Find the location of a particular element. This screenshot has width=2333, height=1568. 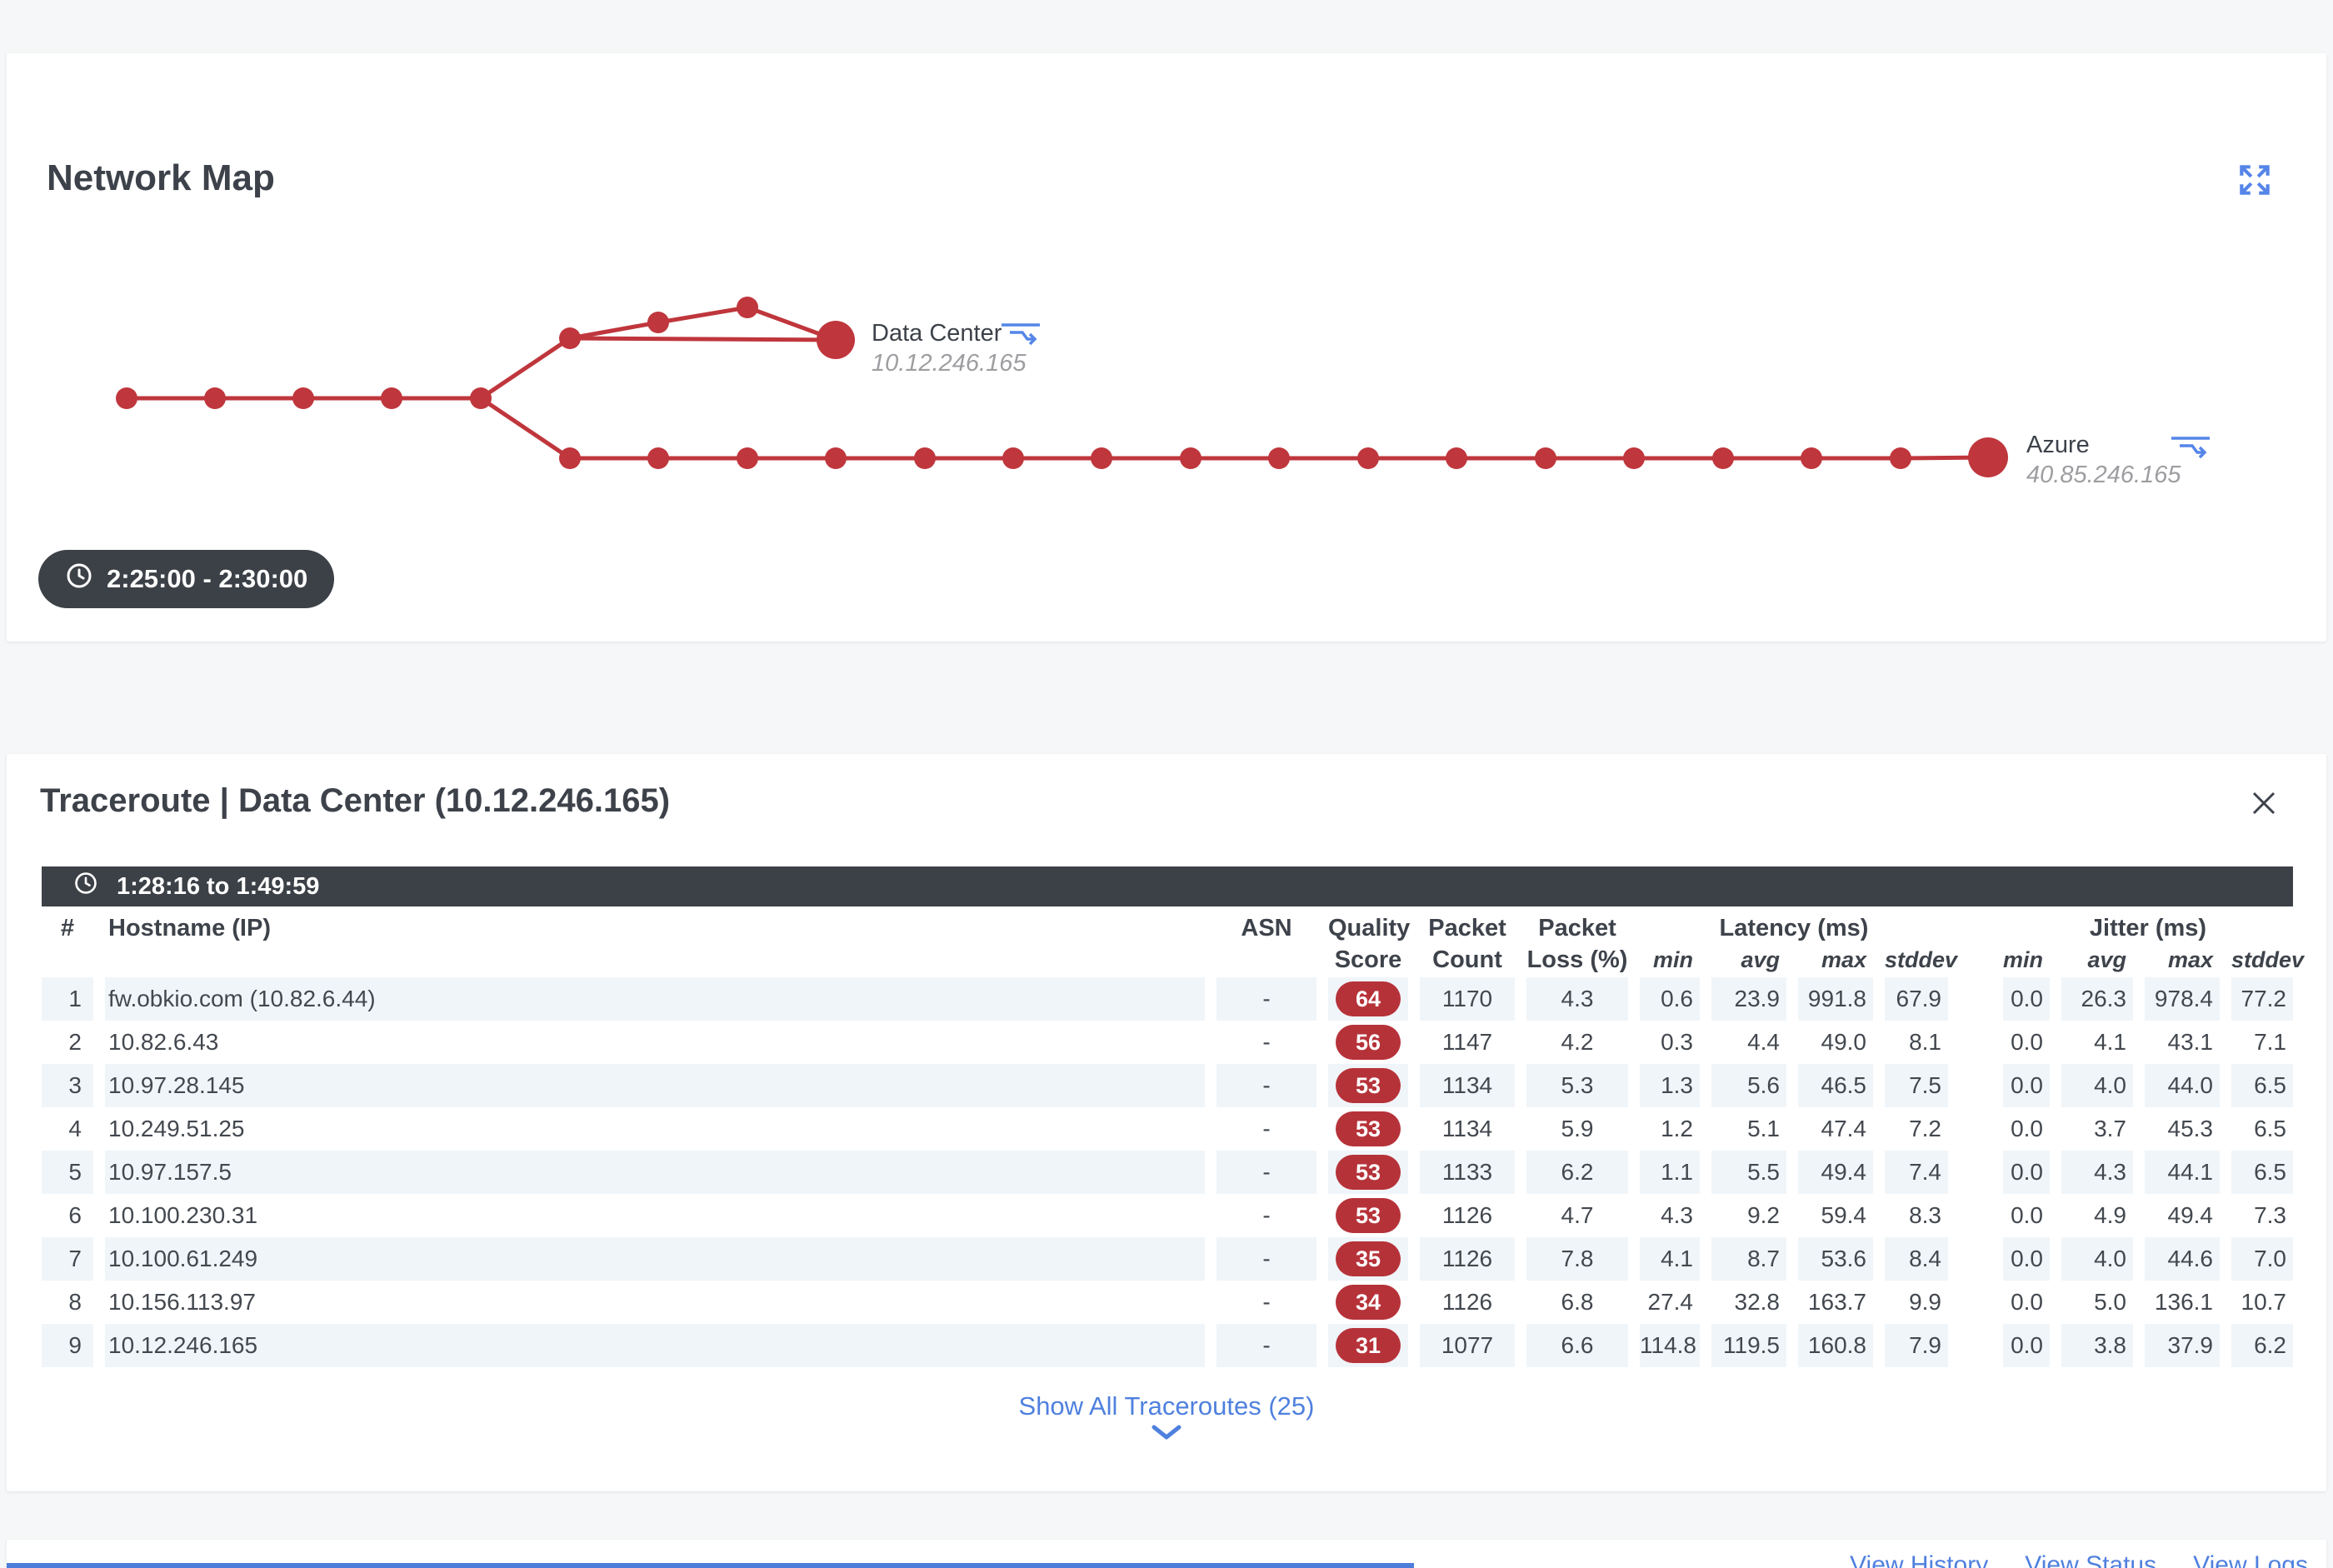

chevron-down-icon is located at coordinates (1166, 1433).